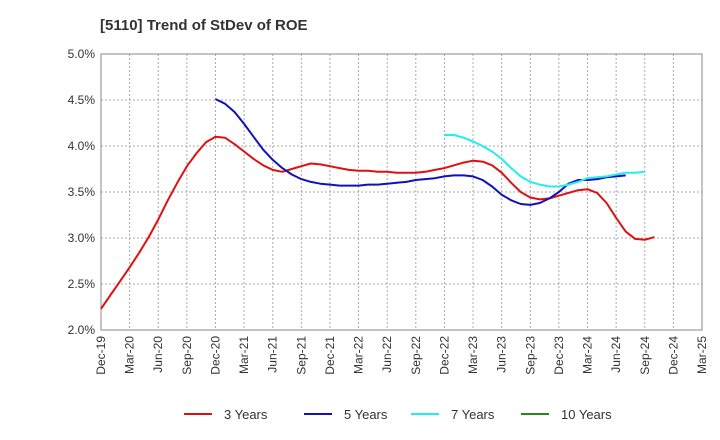 The height and width of the screenshot is (440, 720). Describe the element at coordinates (586, 414) in the screenshot. I see `legend-label: 10 Years` at that location.